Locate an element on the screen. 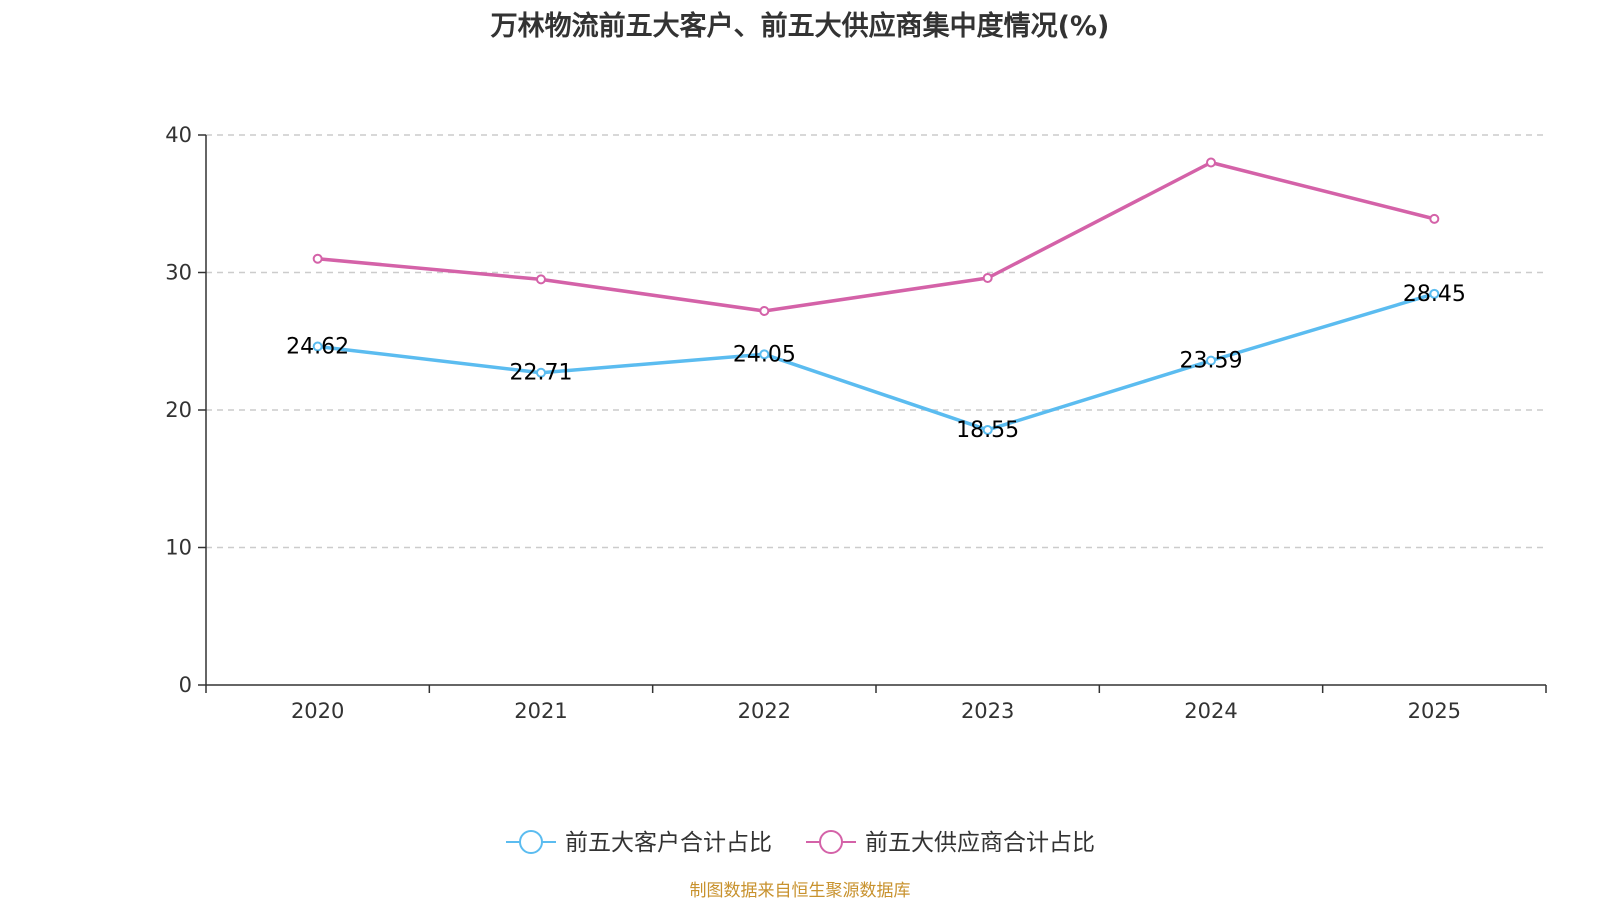 The image size is (1600, 901). x-tick-label: 2022 is located at coordinates (764, 711).